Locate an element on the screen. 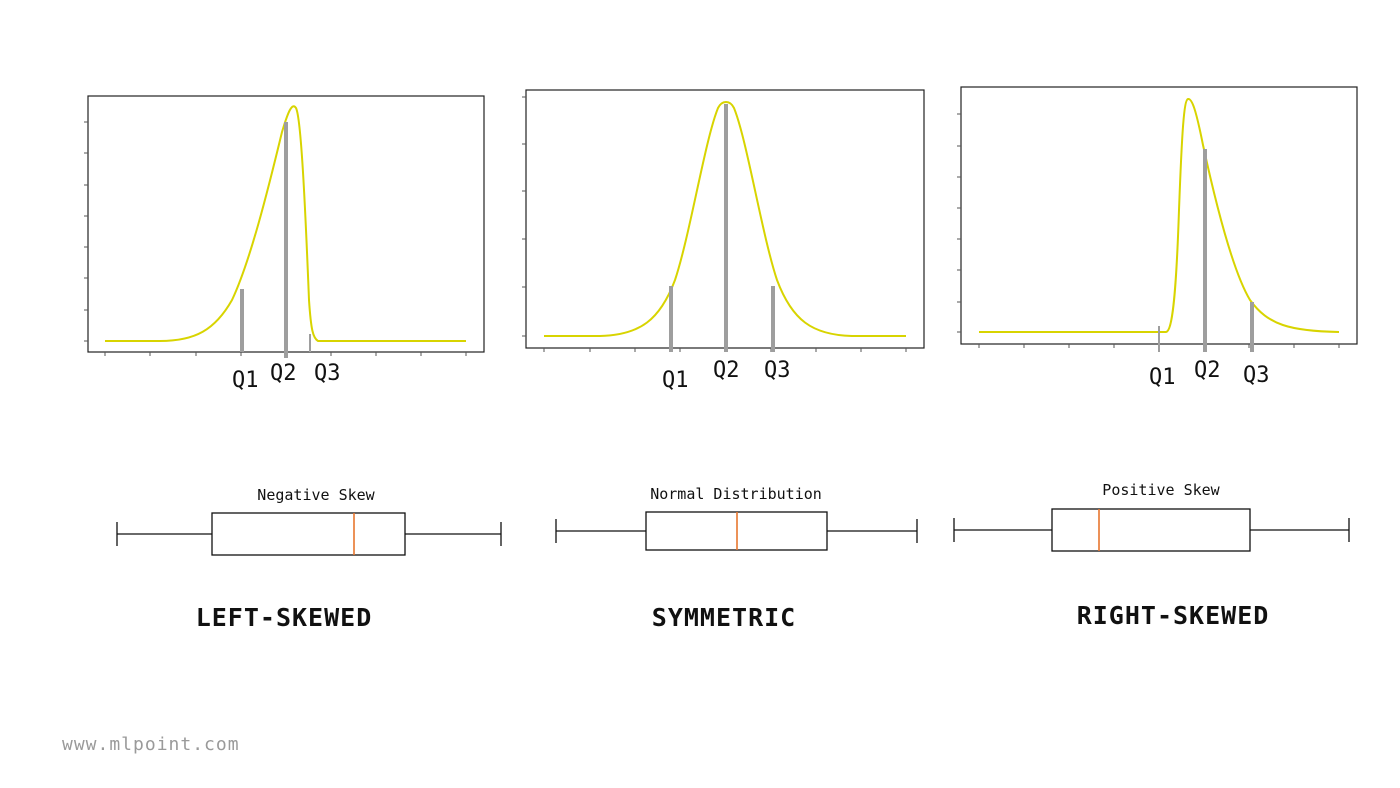 This screenshot has height=788, width=1400. density-curve-left is located at coordinates (285, 223).